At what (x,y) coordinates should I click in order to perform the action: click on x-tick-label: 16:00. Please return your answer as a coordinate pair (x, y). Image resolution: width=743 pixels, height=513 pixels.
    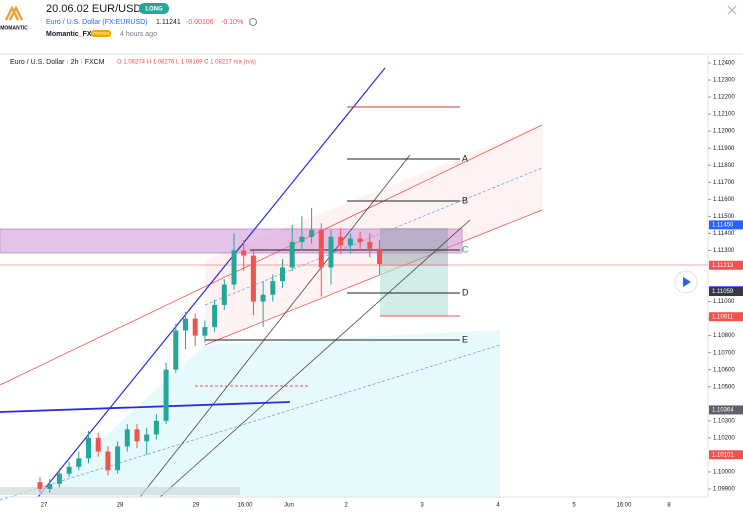
    Looking at the image, I should click on (624, 506).